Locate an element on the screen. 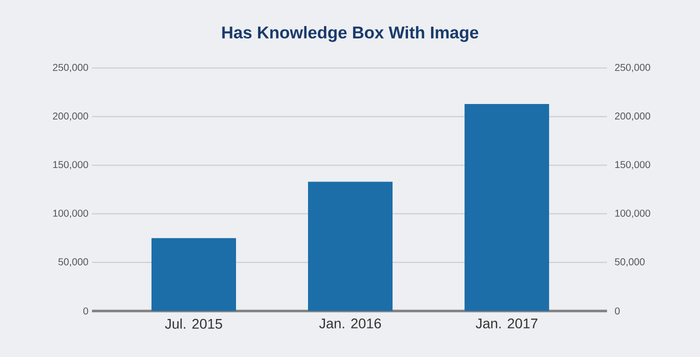 The image size is (700, 357). y-tick-label: 150,000 is located at coordinates (70, 165).